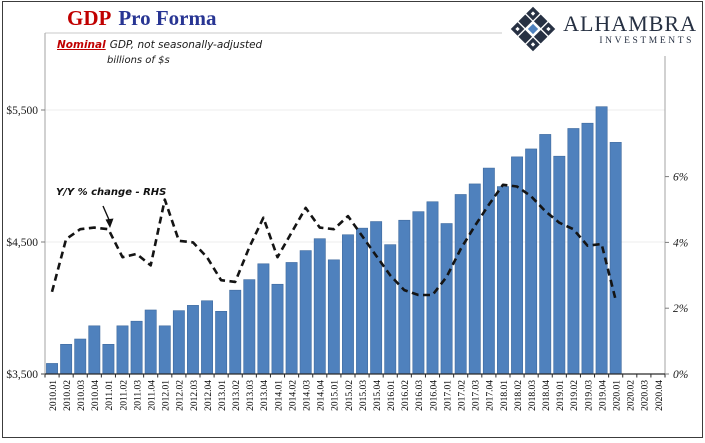 The height and width of the screenshot is (443, 705). Describe the element at coordinates (209, 395) in the screenshot. I see `x-axis-label: 2012.04` at that location.